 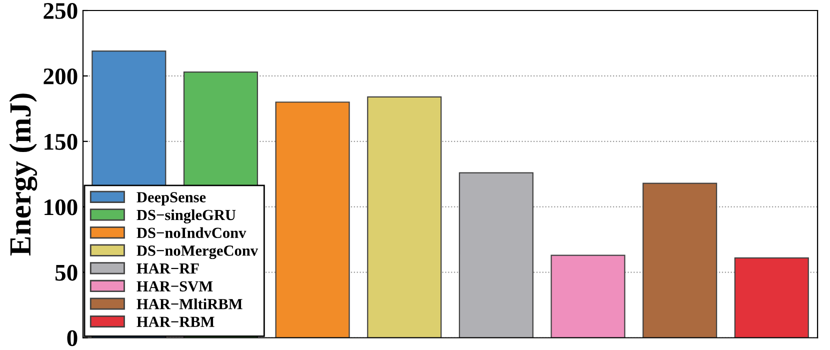 I want to click on legend-label: DS−singleGRU, so click(x=186, y=216).